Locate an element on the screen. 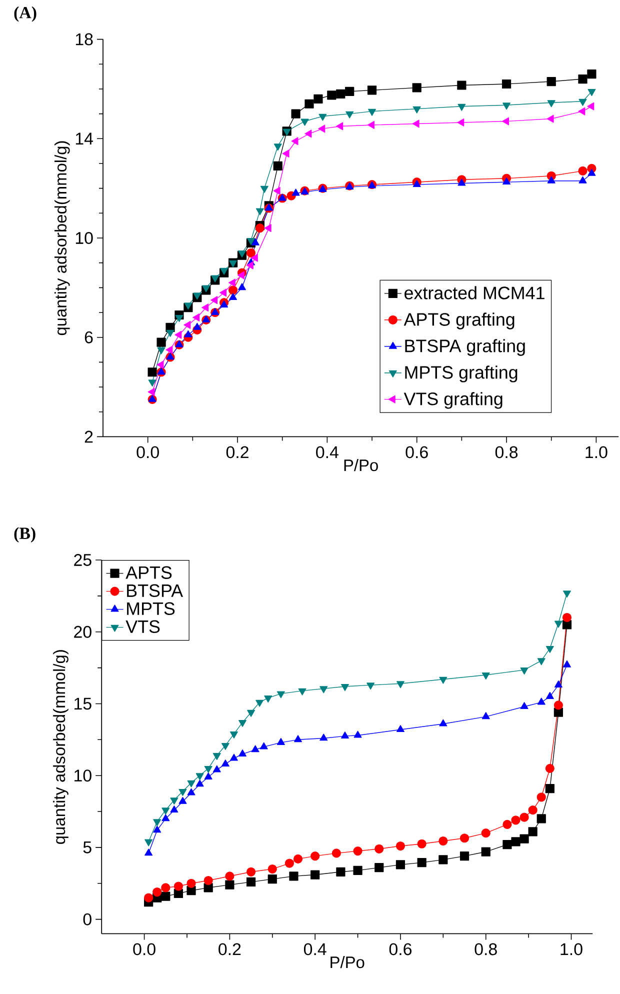 The width and height of the screenshot is (620, 994). legend-label: BTSPA grafting is located at coordinates (465, 347).